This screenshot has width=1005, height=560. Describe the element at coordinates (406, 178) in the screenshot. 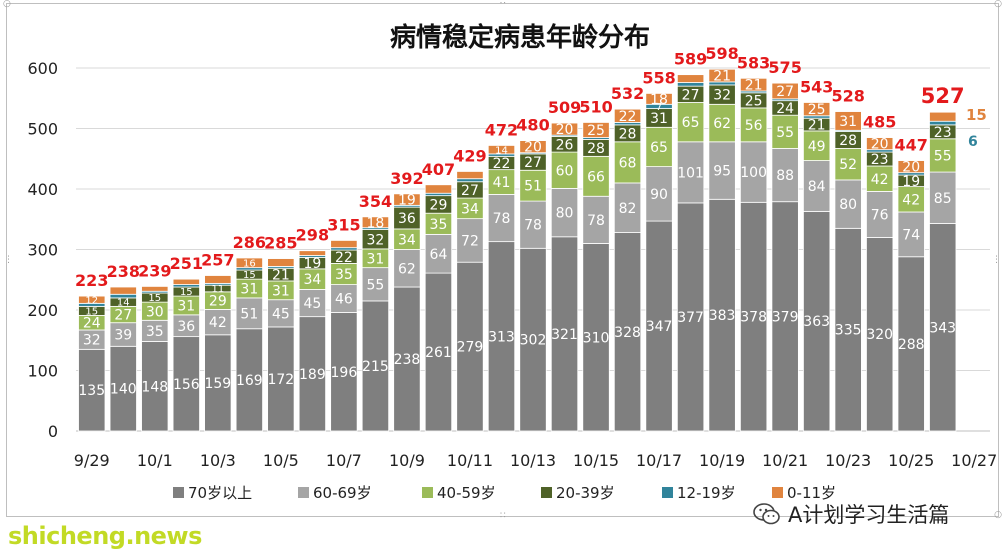

I see `total-label: 392` at that location.